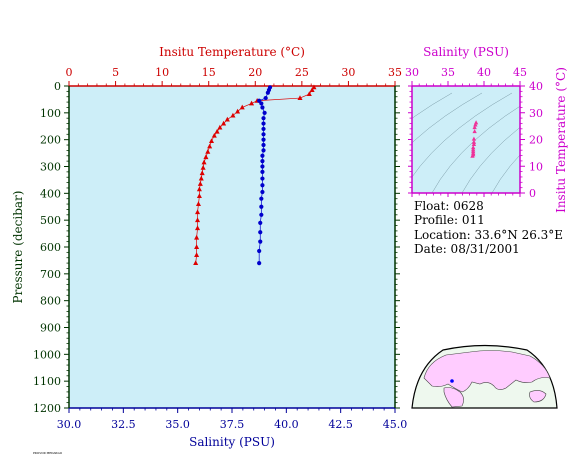  Describe the element at coordinates (50, 247) in the screenshot. I see `pressure-tick-label: 600` at that location.